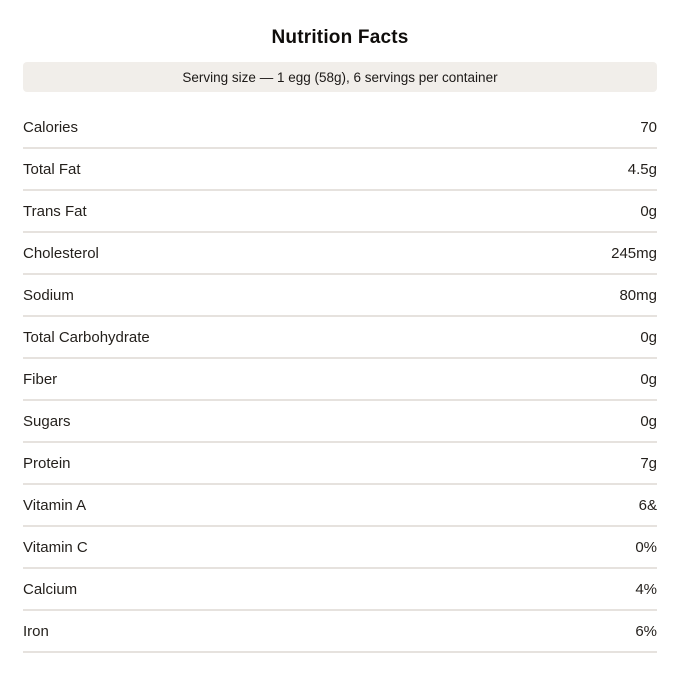  I want to click on nutrient-label: Total Carbohydrate, so click(86, 337).